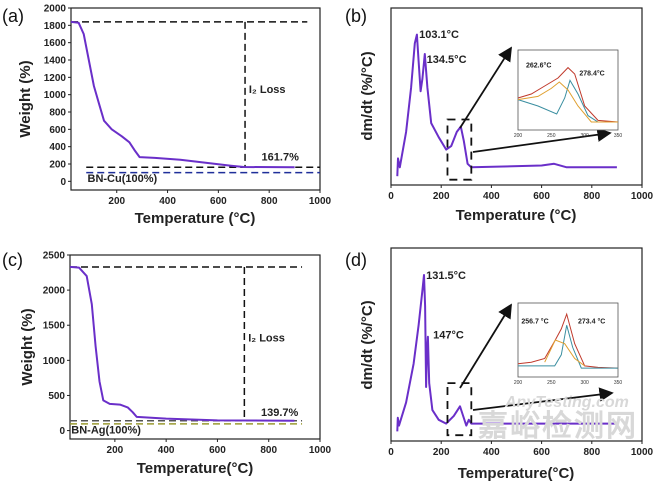 Image resolution: width=659 pixels, height=485 pixels. I want to click on inset-frame, so click(568, 340).